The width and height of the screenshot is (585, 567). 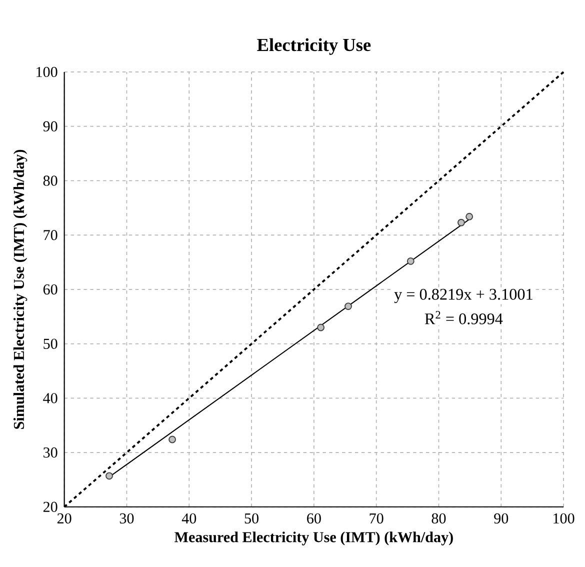 What do you see at coordinates (313, 539) in the screenshot?
I see `x-axis-title: Measured Electricity Use (IMT) (kWh/day)` at bounding box center [313, 539].